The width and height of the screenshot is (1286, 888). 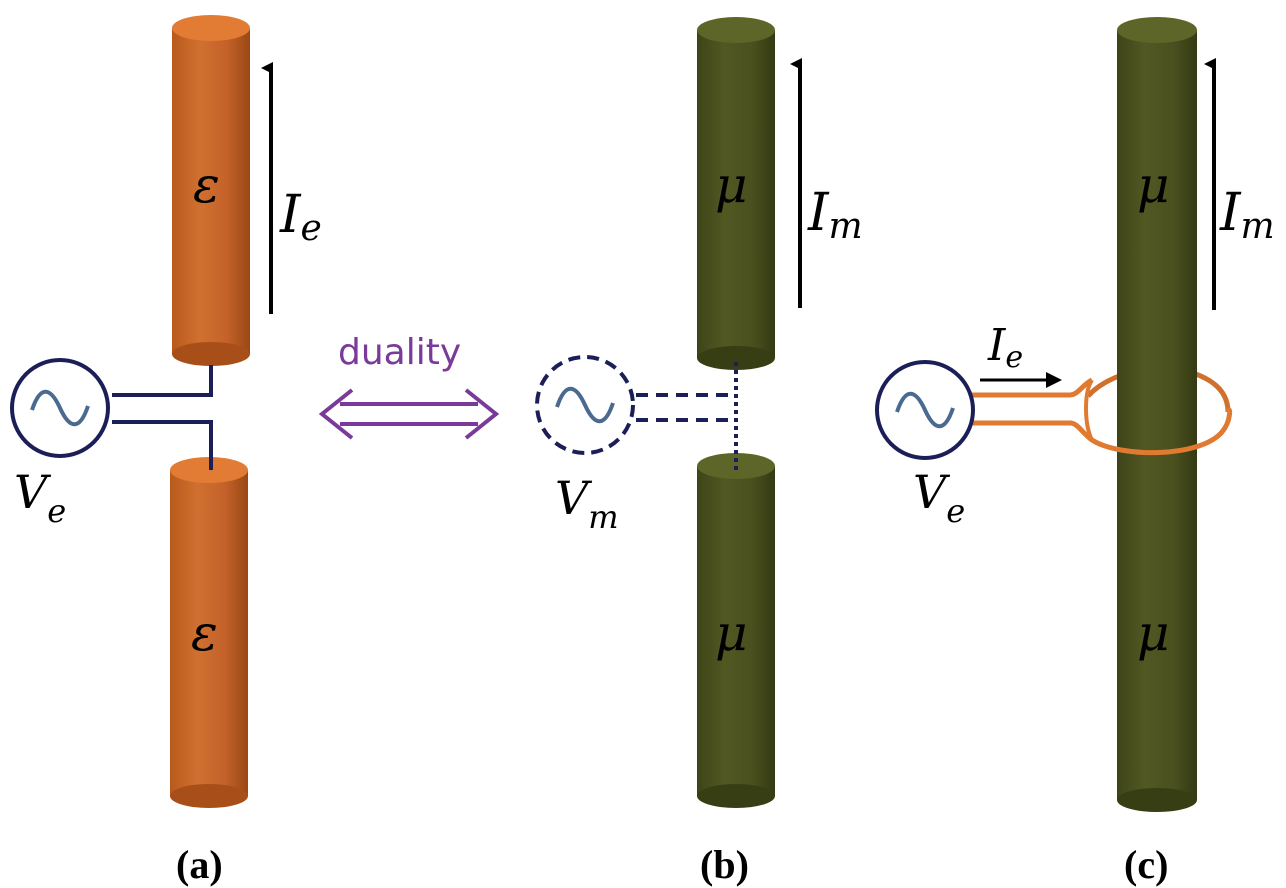 What do you see at coordinates (162, 417) in the screenshot?
I see `feed-lines` at bounding box center [162, 417].